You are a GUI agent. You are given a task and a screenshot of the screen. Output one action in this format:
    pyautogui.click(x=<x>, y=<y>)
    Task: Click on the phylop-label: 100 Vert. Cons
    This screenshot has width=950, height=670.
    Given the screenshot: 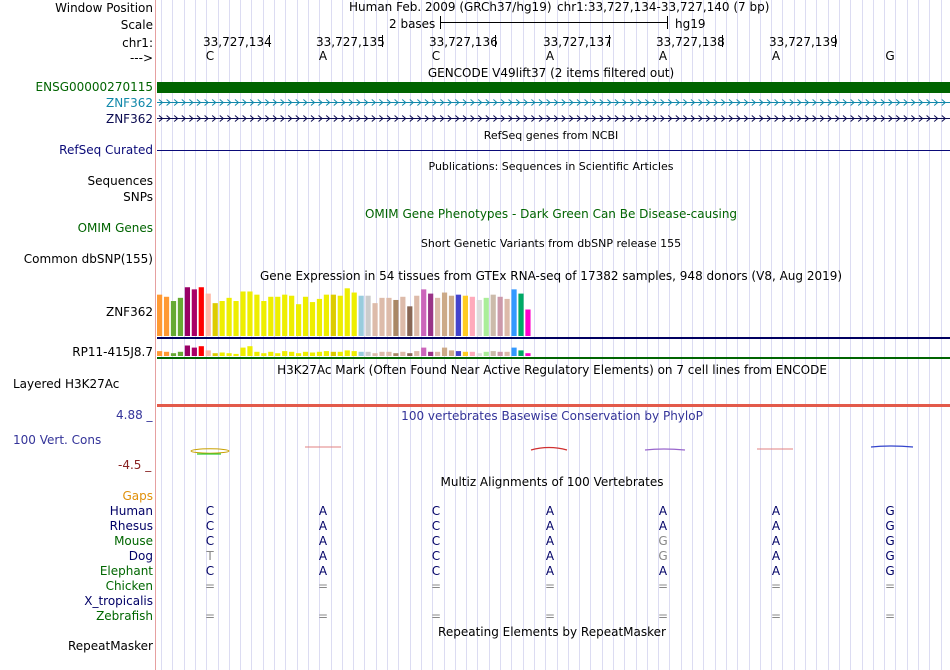 What is the action you would take?
    pyautogui.click(x=57, y=440)
    